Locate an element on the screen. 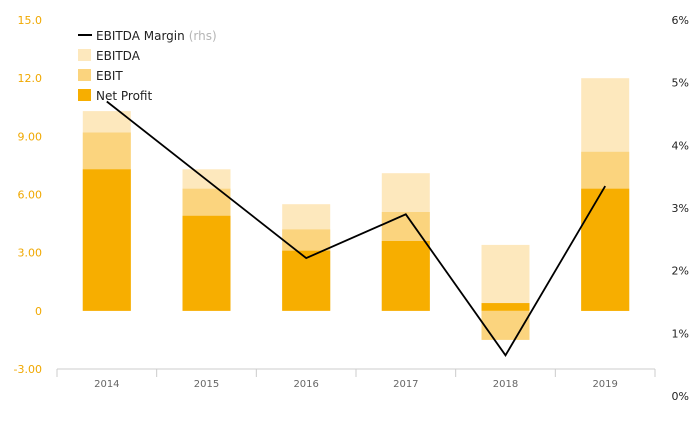 The height and width of the screenshot is (433, 700). right-tick-label: 2% is located at coordinates (680, 271).